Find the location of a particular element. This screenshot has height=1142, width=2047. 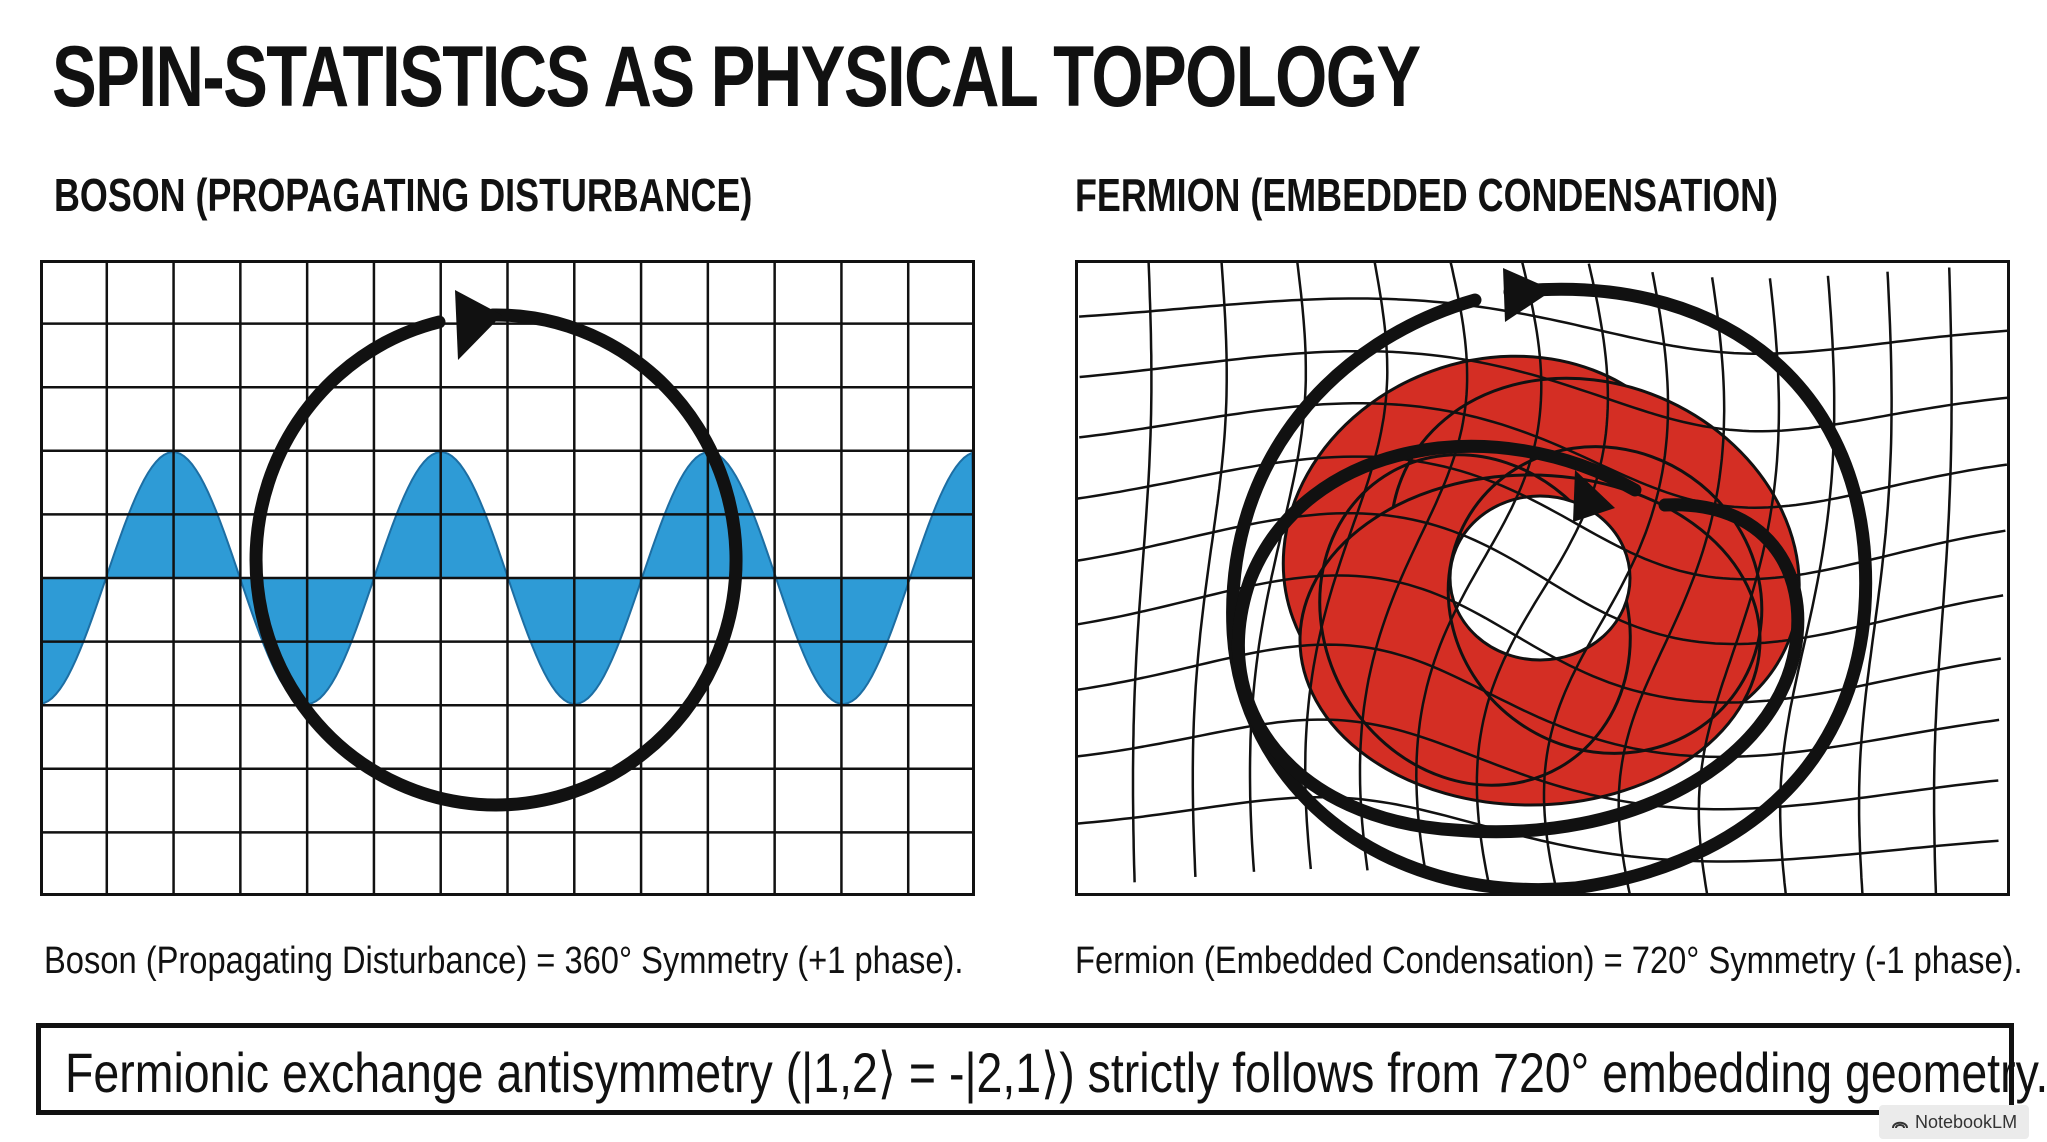

page-title: SPIN-STATISTICS AS PHYSICAL TOPOLOGY is located at coordinates (736, 77).